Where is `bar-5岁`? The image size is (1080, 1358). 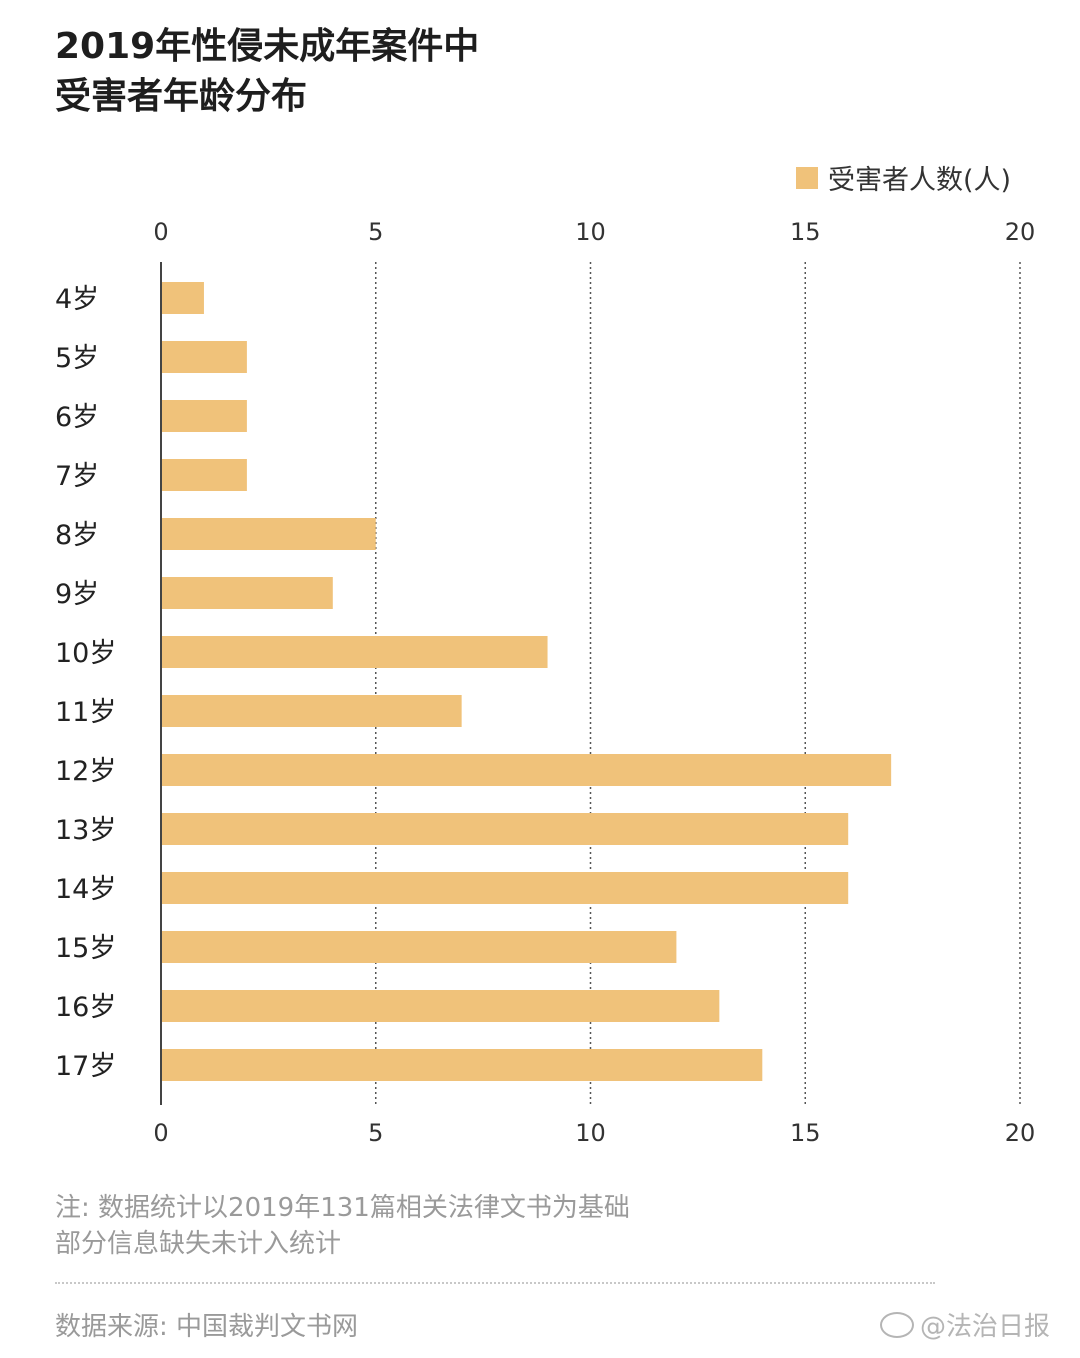 bar-5岁 is located at coordinates (204, 357).